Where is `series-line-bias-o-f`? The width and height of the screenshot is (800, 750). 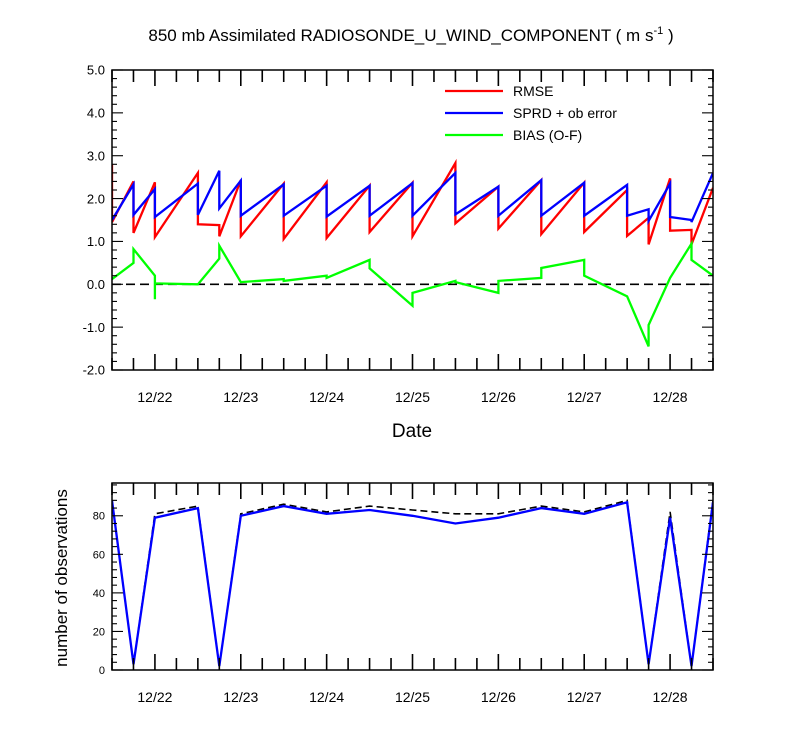 series-line-bias-o-f is located at coordinates (412, 293).